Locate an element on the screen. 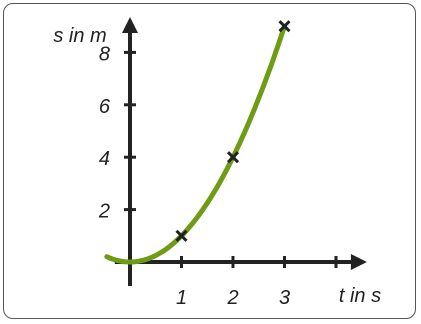  y-tick-label: 2 is located at coordinates (104, 212).